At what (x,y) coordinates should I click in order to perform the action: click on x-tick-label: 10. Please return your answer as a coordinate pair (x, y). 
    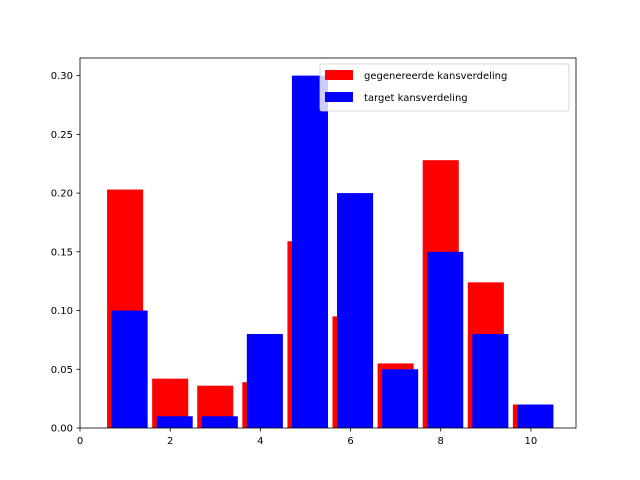
    Looking at the image, I should click on (531, 441).